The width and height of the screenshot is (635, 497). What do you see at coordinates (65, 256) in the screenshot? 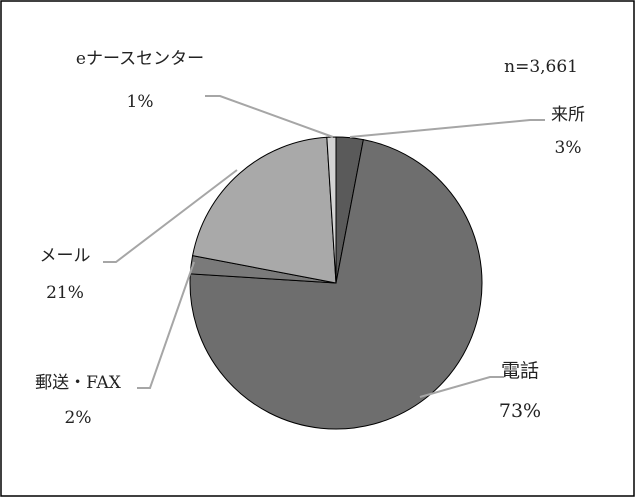
I see `slice-label: メール` at bounding box center [65, 256].